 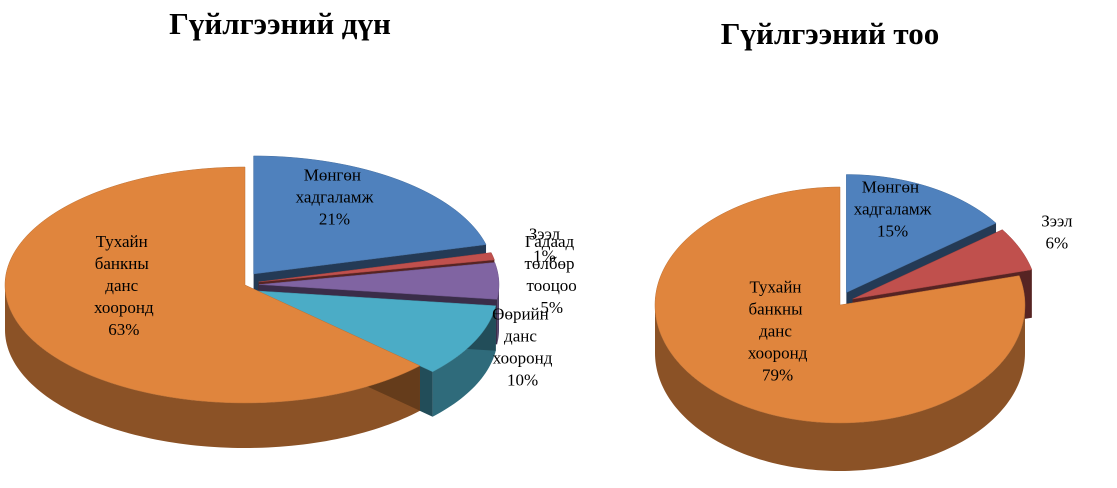 I want to click on data-label-value: 79%, so click(x=777, y=374).